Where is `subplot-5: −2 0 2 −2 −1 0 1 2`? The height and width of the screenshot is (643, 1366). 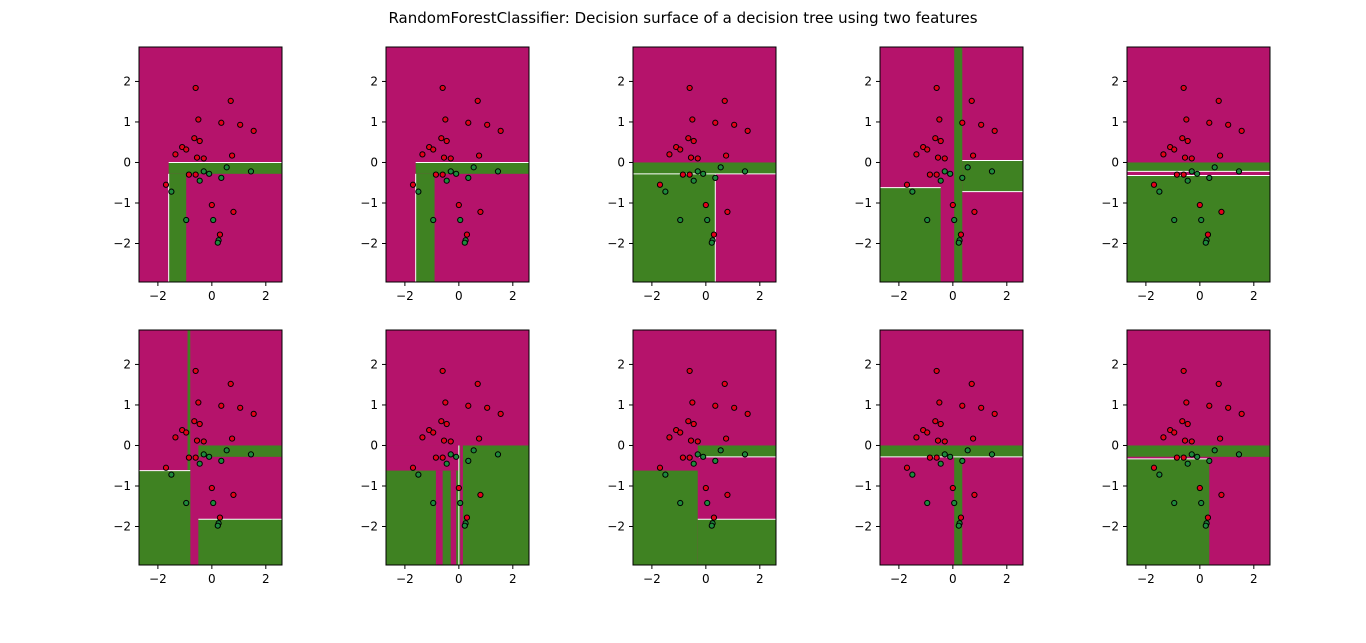 subplot-5: −2 0 2 −2 −1 0 1 2 is located at coordinates (1186, 174).